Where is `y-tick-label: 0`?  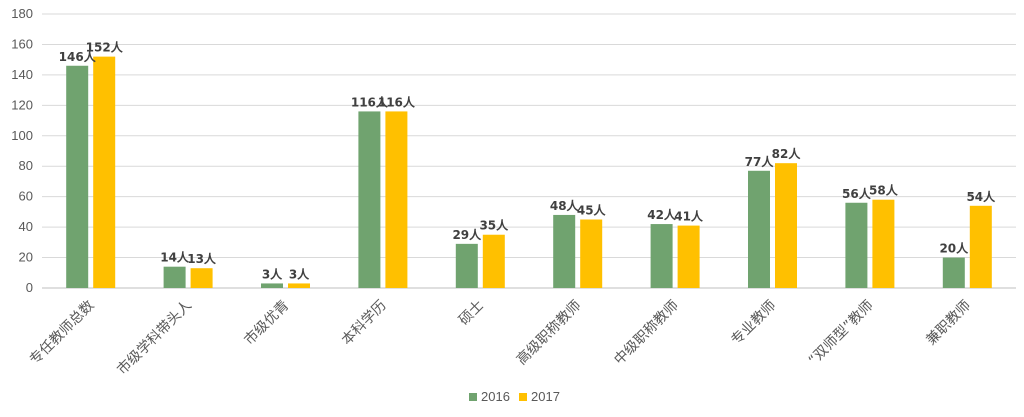 y-tick-label: 0 is located at coordinates (29, 287).